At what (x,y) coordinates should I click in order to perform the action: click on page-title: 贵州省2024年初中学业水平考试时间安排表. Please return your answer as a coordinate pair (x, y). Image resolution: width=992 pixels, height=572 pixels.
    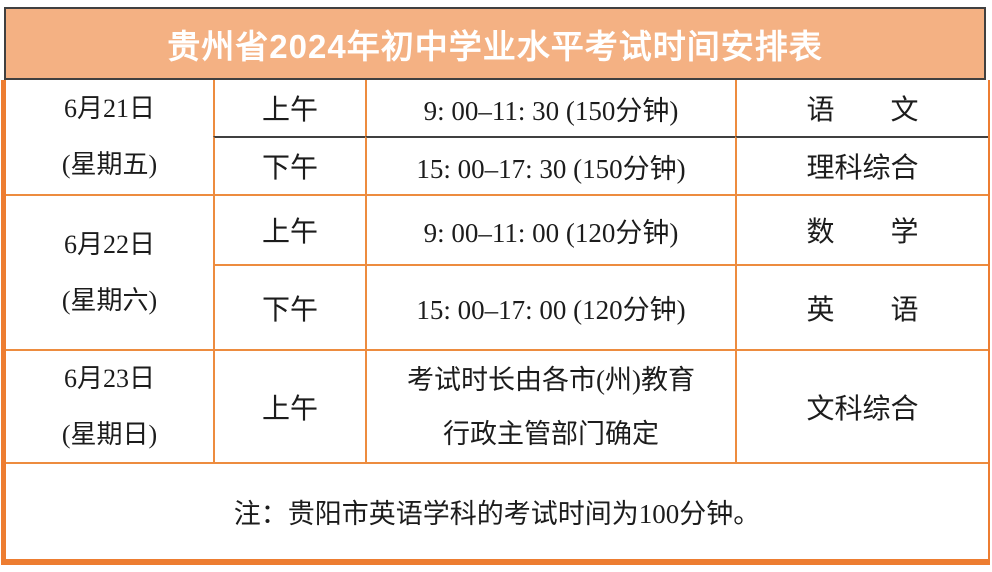
    Looking at the image, I should click on (495, 46).